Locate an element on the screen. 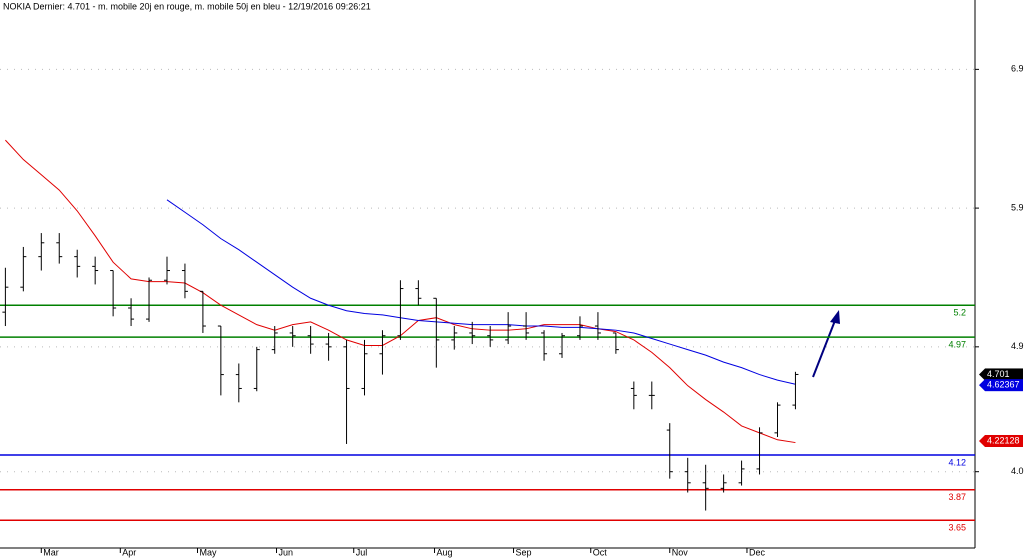  x-tick-label: Apr is located at coordinates (129, 552).